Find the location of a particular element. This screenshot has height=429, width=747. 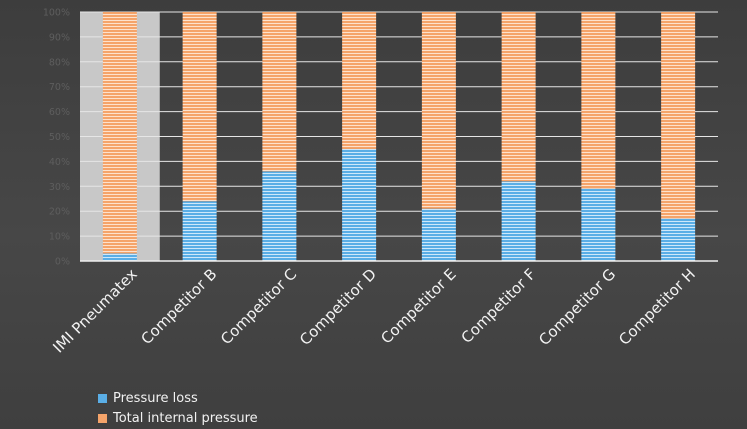

y-tick-label: 0% is located at coordinates (62, 262).